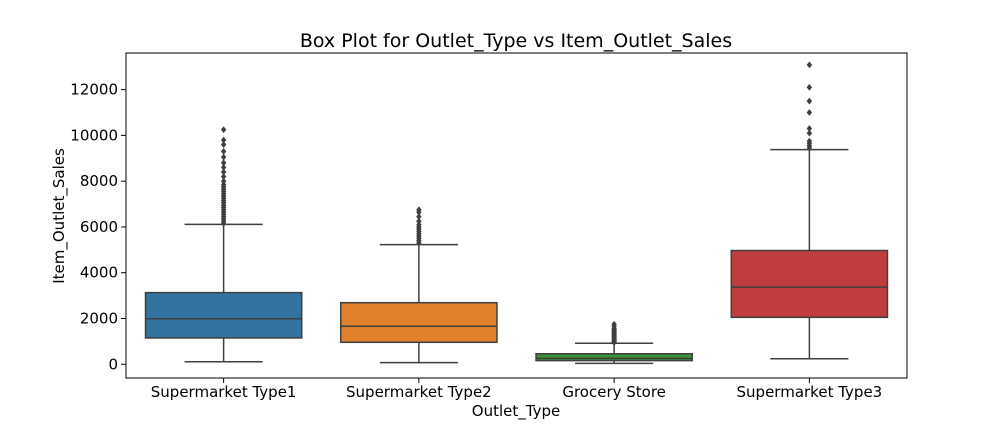 This screenshot has width=1008, height=436. I want to click on x-tick-label: Supermarket Type3, so click(810, 392).